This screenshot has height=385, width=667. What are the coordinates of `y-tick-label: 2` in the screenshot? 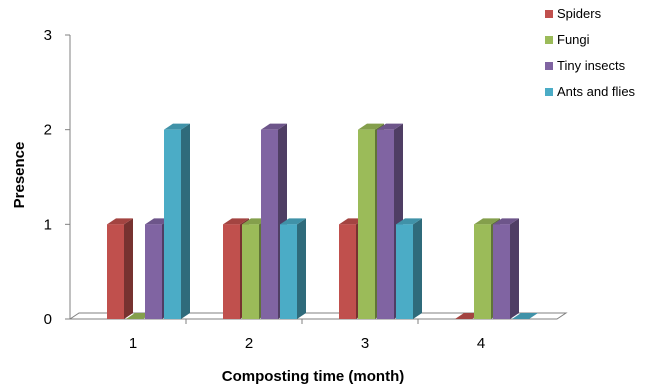 It's located at (48, 130).